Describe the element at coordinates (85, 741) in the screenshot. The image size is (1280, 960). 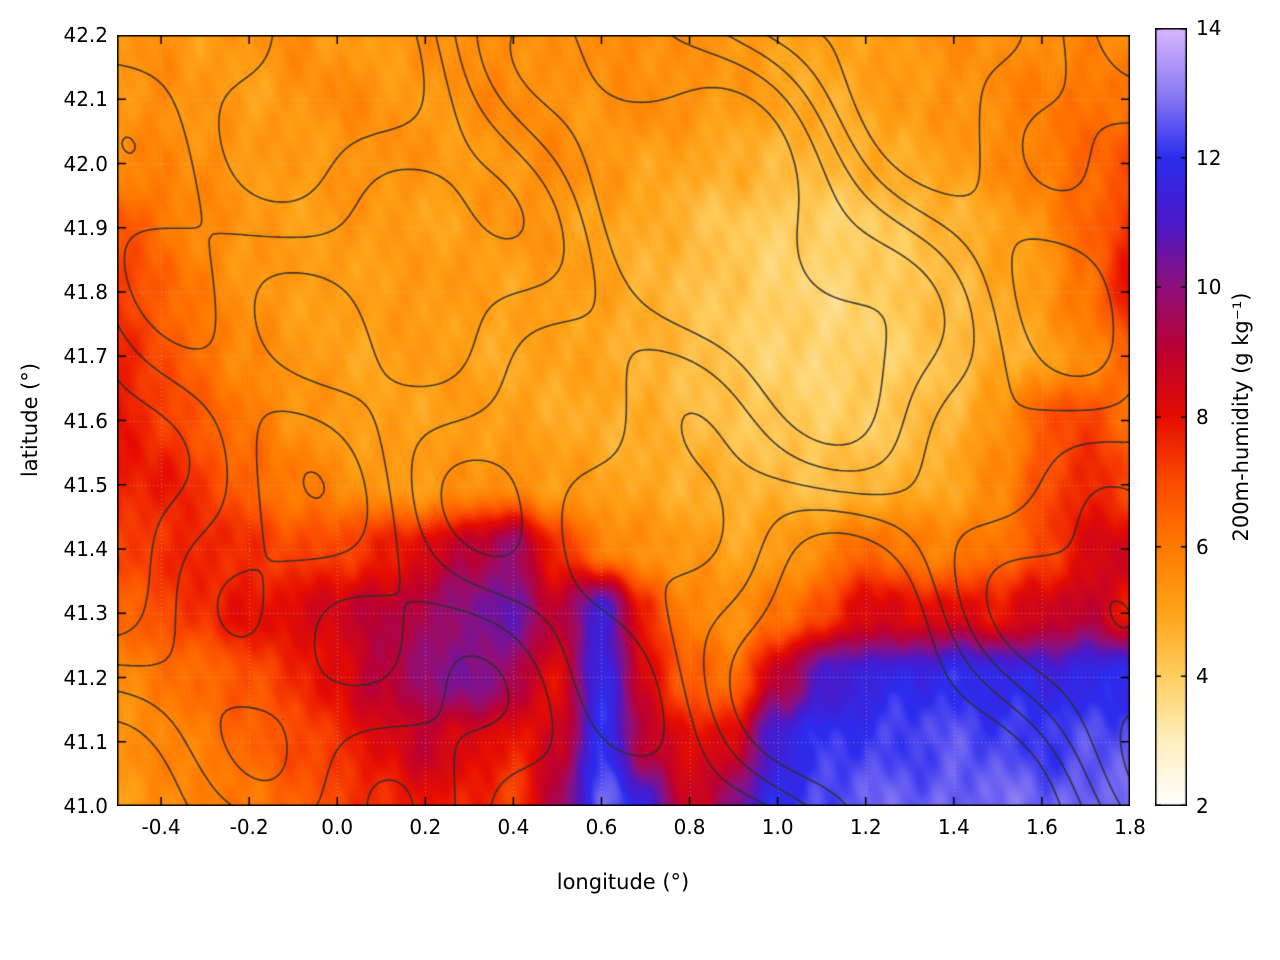
I see `y-tick-label: 41.1` at that location.